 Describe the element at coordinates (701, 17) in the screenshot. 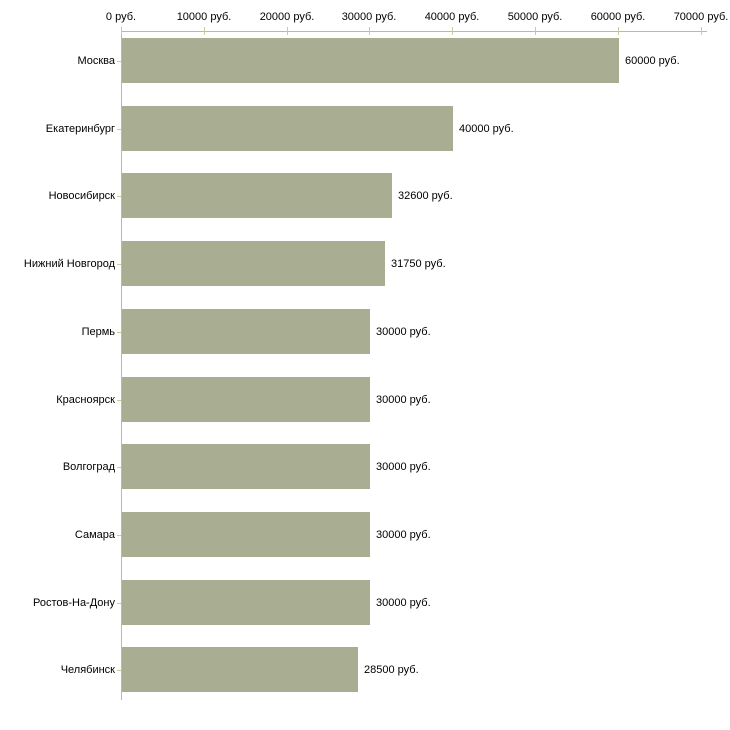

I see `x-tick-label: 70000 руб.` at that location.